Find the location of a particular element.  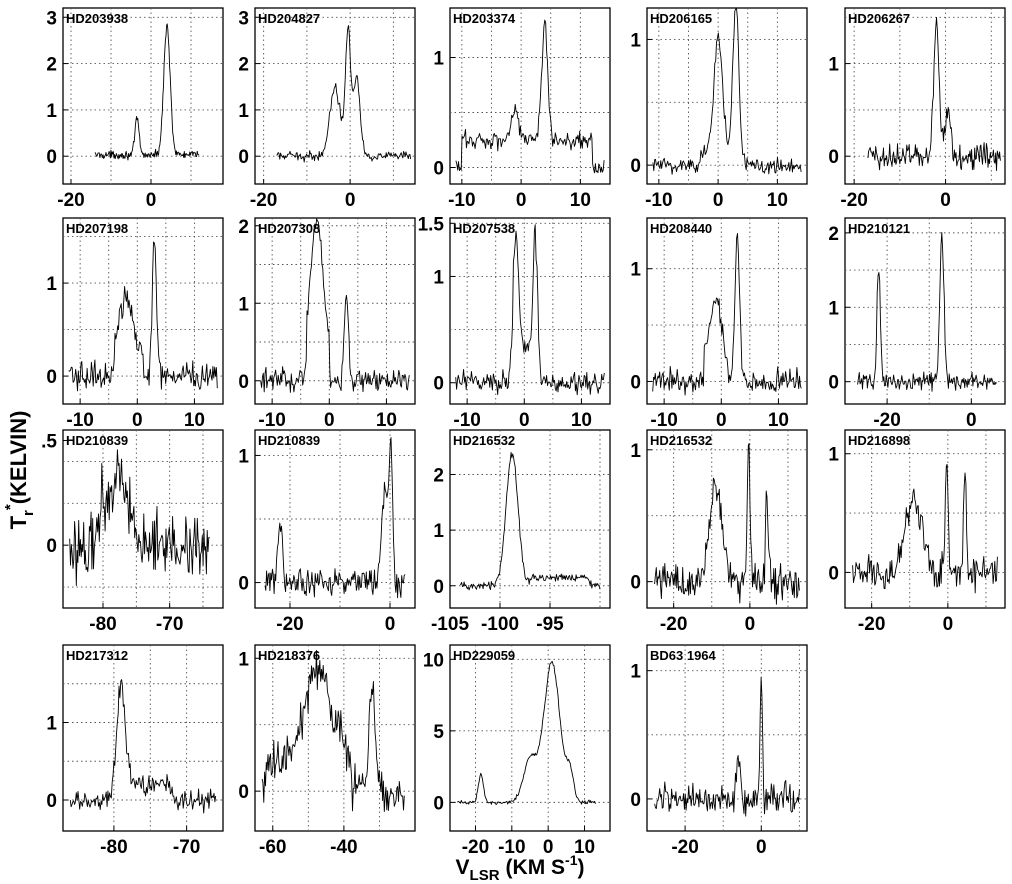

x-tick-label: -60 is located at coordinates (272, 847).